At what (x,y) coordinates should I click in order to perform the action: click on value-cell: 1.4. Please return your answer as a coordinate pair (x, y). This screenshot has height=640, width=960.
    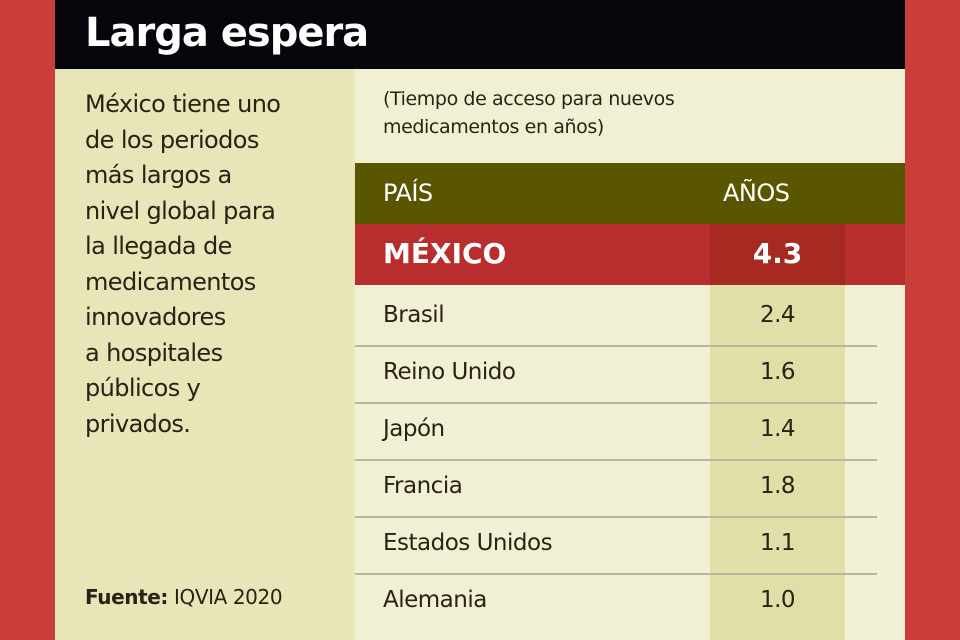
    Looking at the image, I should click on (777, 429).